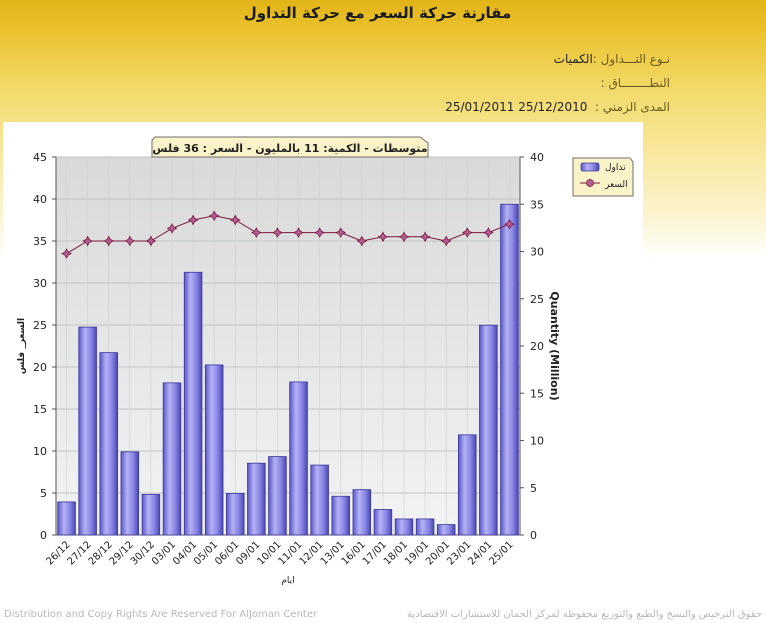 This screenshot has width=766, height=623. What do you see at coordinates (40, 367) in the screenshot?
I see `y-left-tick-label: 20` at bounding box center [40, 367].